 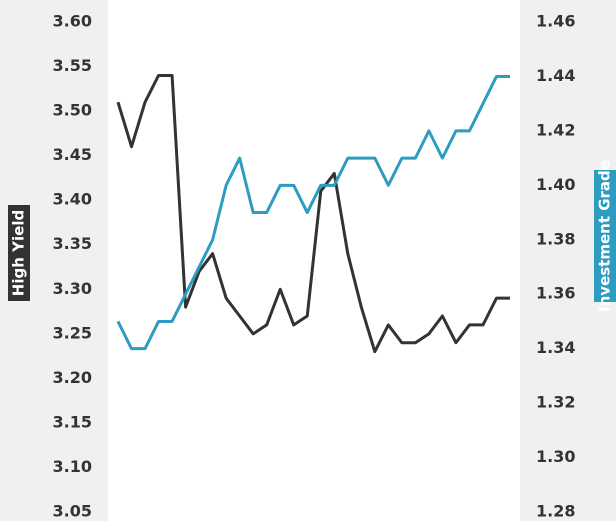 I want to click on y-tick-label: 3.30, so click(x=72, y=288).